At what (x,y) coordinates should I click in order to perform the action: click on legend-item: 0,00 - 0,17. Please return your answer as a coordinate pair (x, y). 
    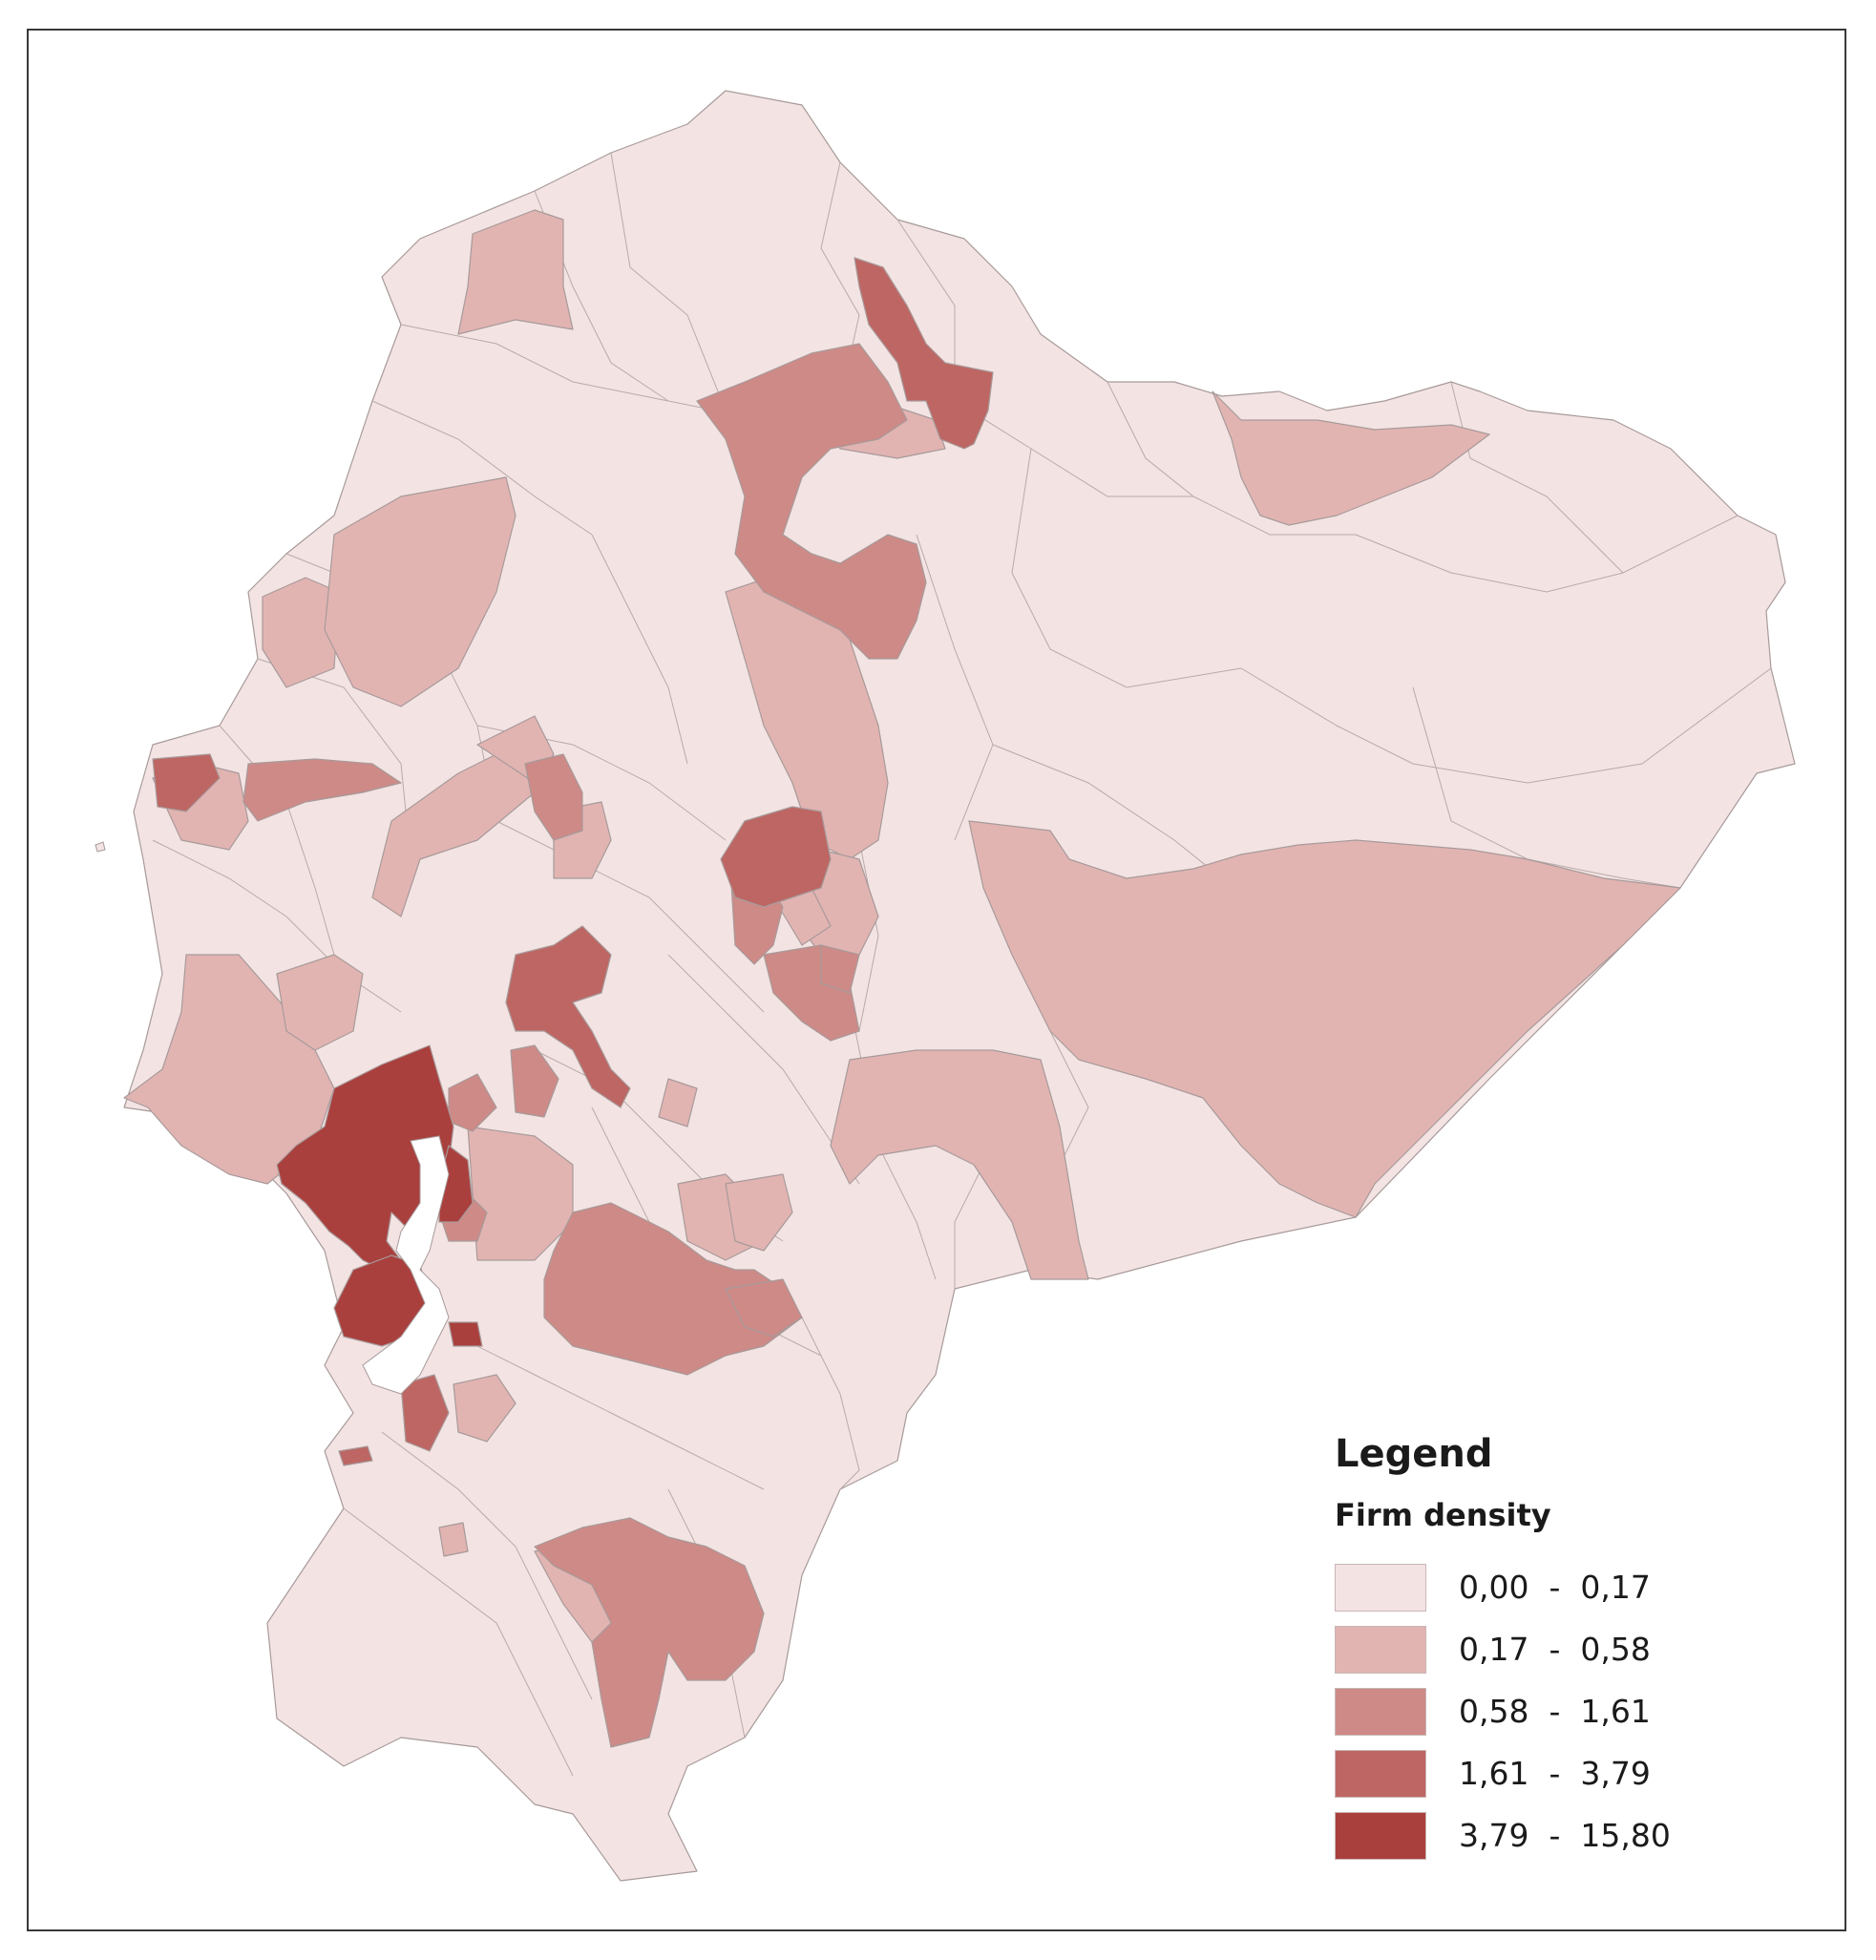
    Looking at the image, I should click on (1526, 1587).